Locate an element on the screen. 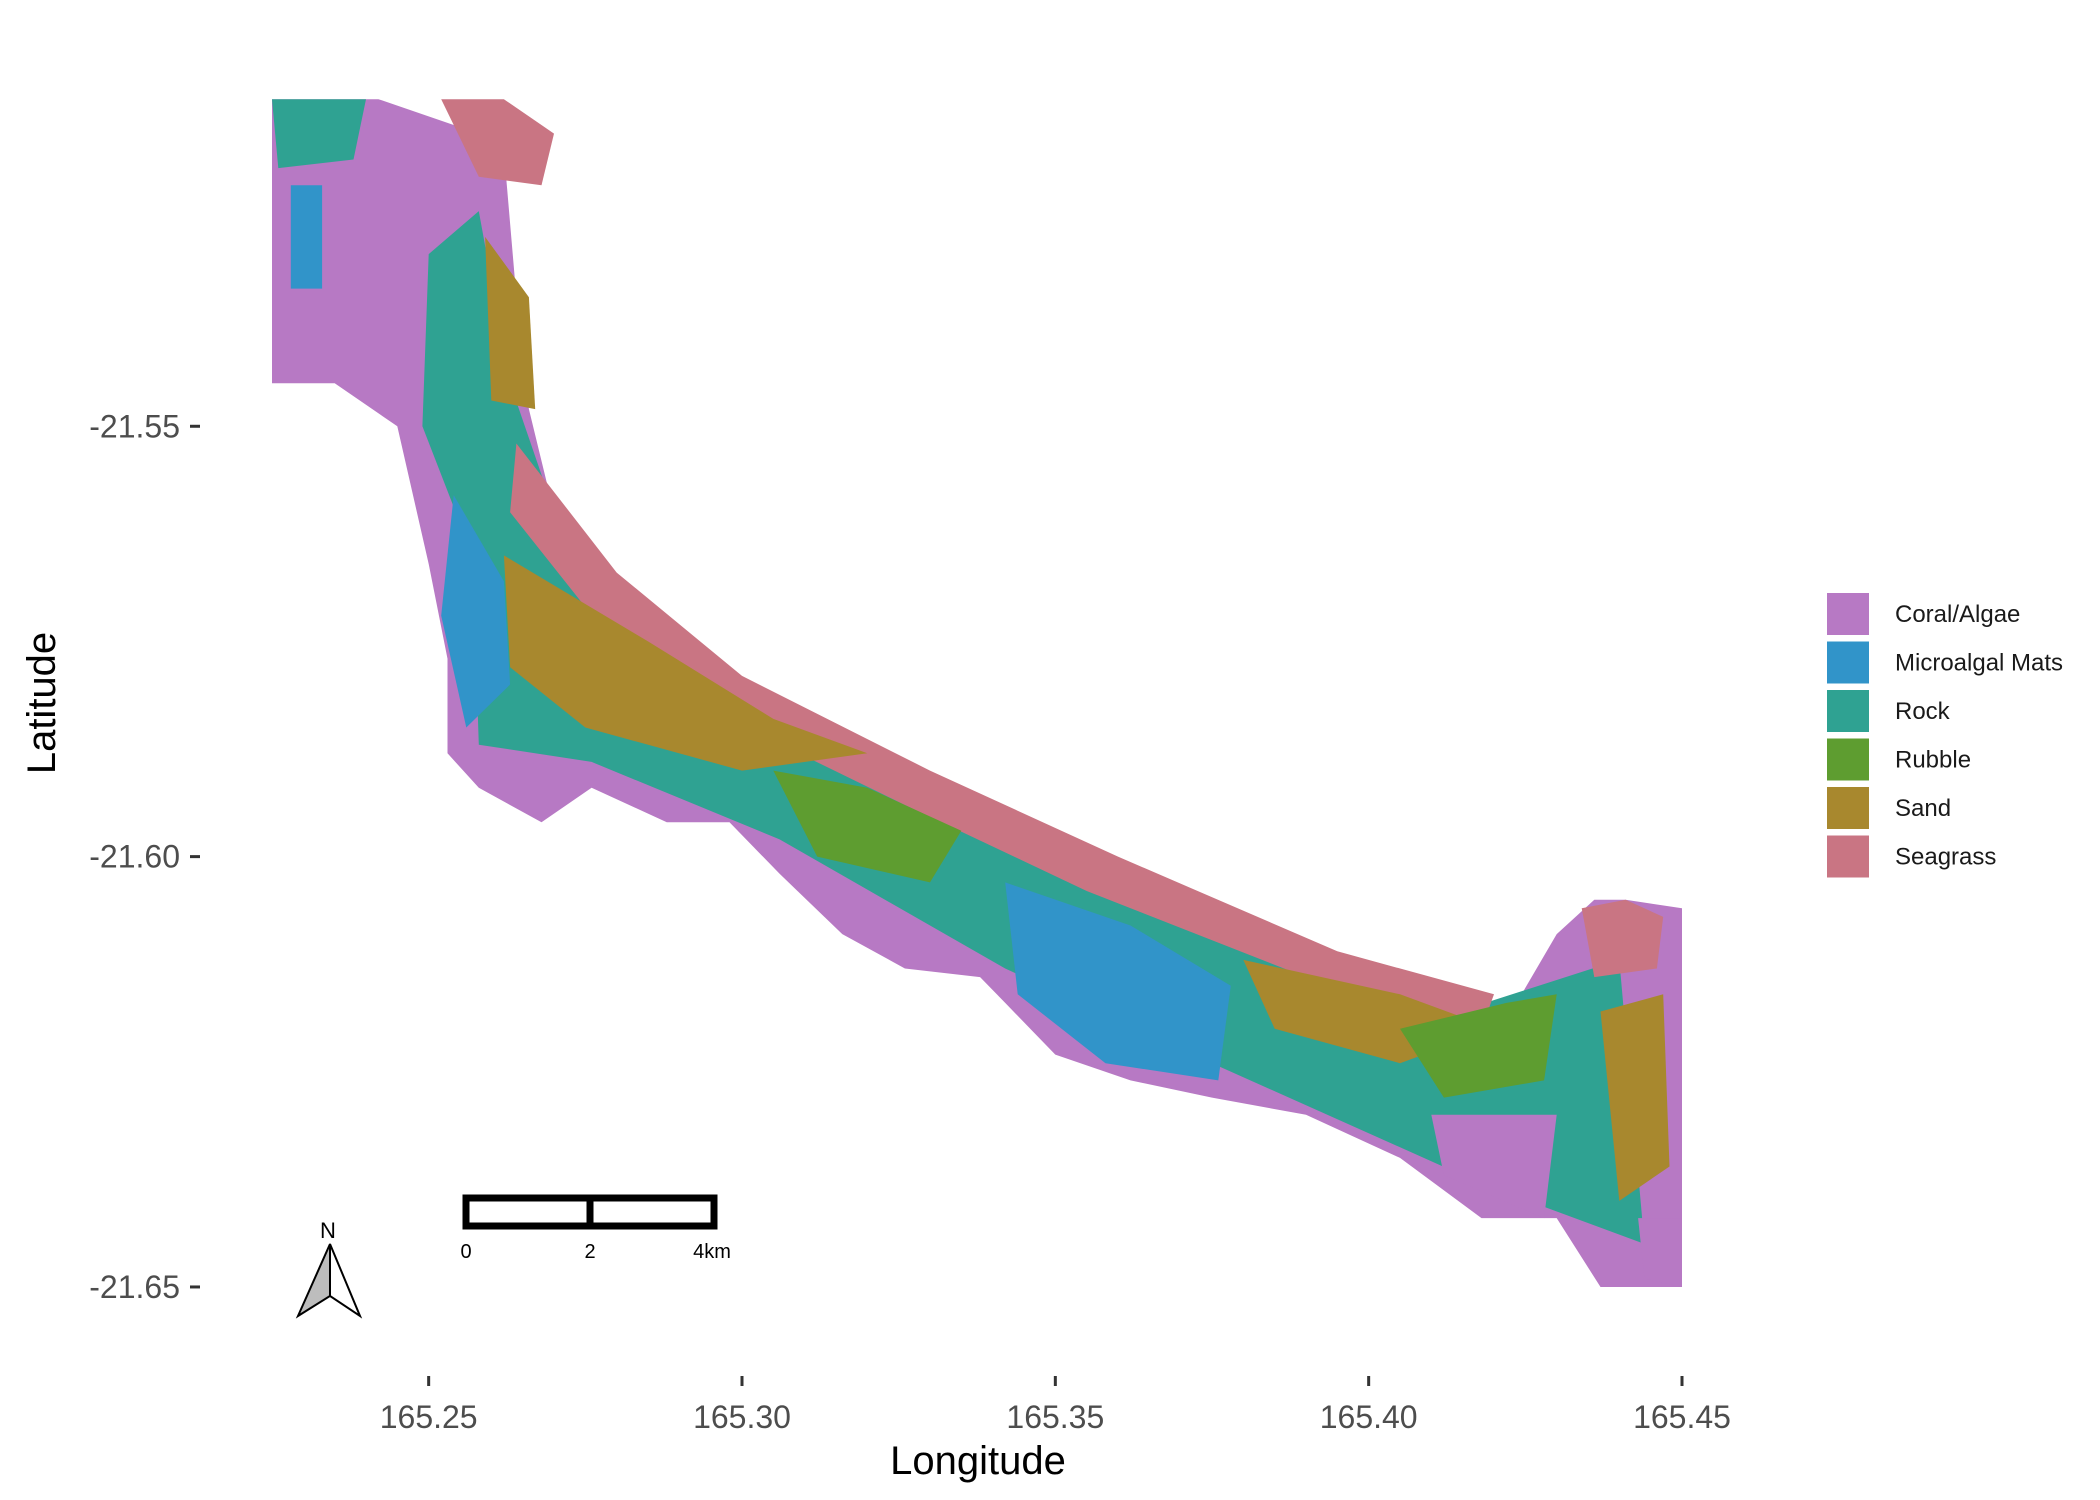 The height and width of the screenshot is (1500, 2100). north-arrow: N is located at coordinates (329, 1268).